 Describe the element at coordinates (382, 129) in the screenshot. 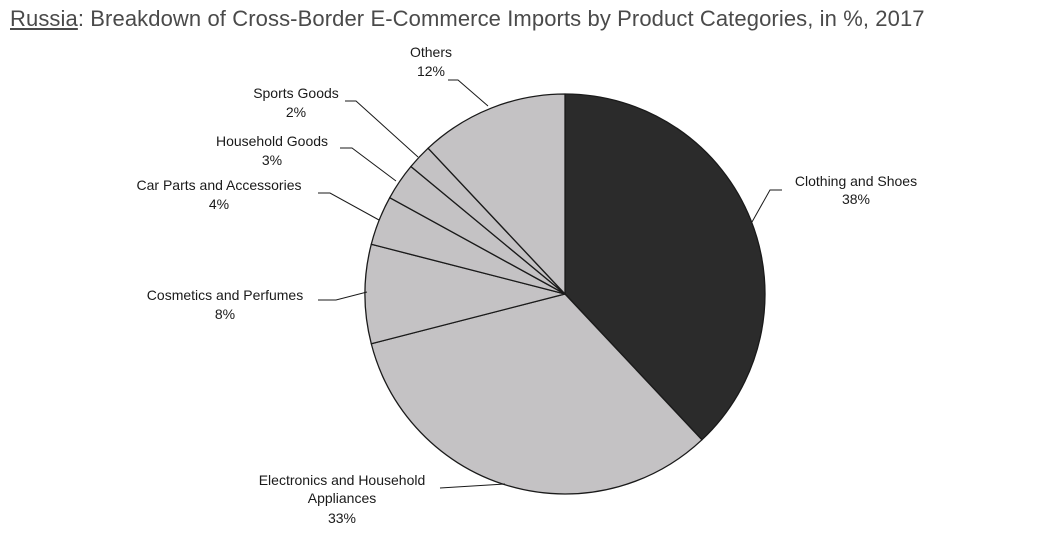

I see `leader-line-sports-goods` at that location.